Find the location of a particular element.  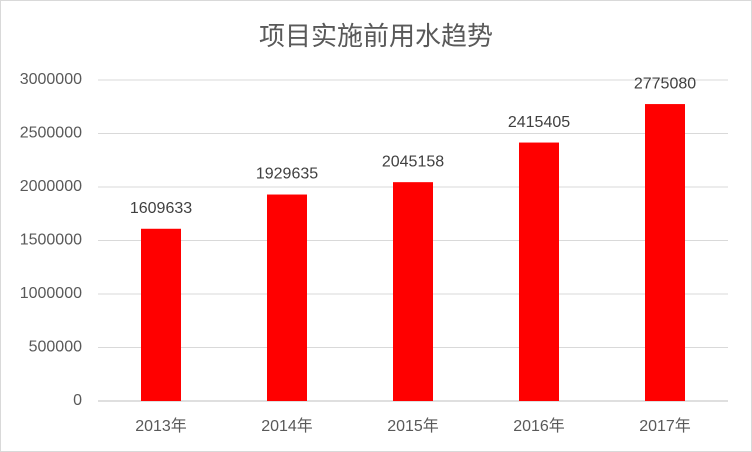

x-tick-label: 2014年 is located at coordinates (287, 426).